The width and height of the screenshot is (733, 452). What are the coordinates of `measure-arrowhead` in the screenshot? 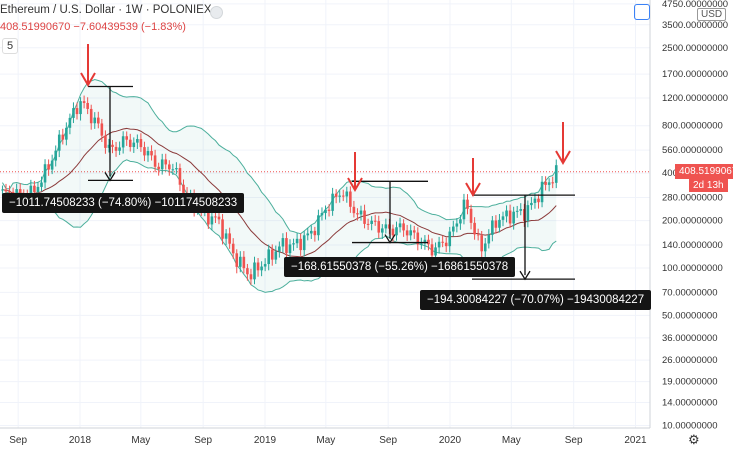 It's located at (525, 275).